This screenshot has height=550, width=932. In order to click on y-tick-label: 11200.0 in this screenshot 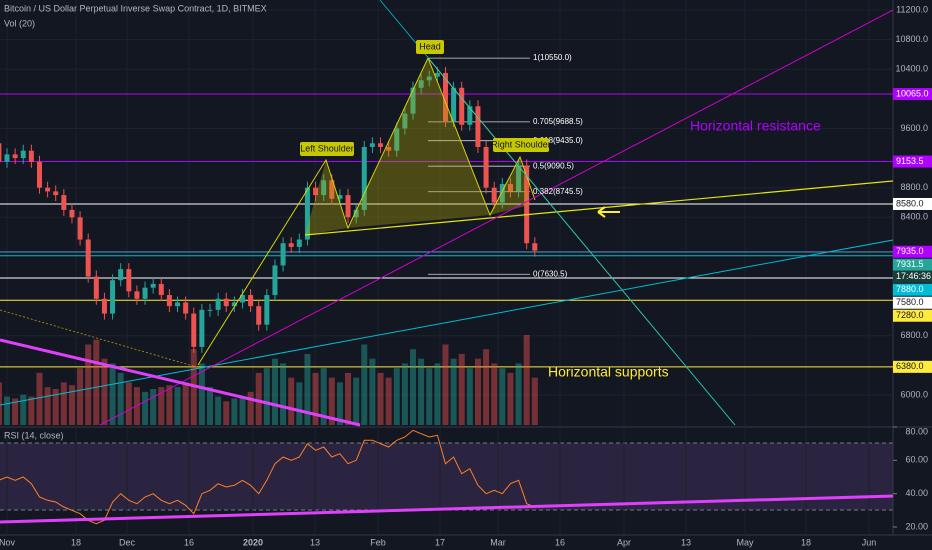, I will do `click(912, 9)`.